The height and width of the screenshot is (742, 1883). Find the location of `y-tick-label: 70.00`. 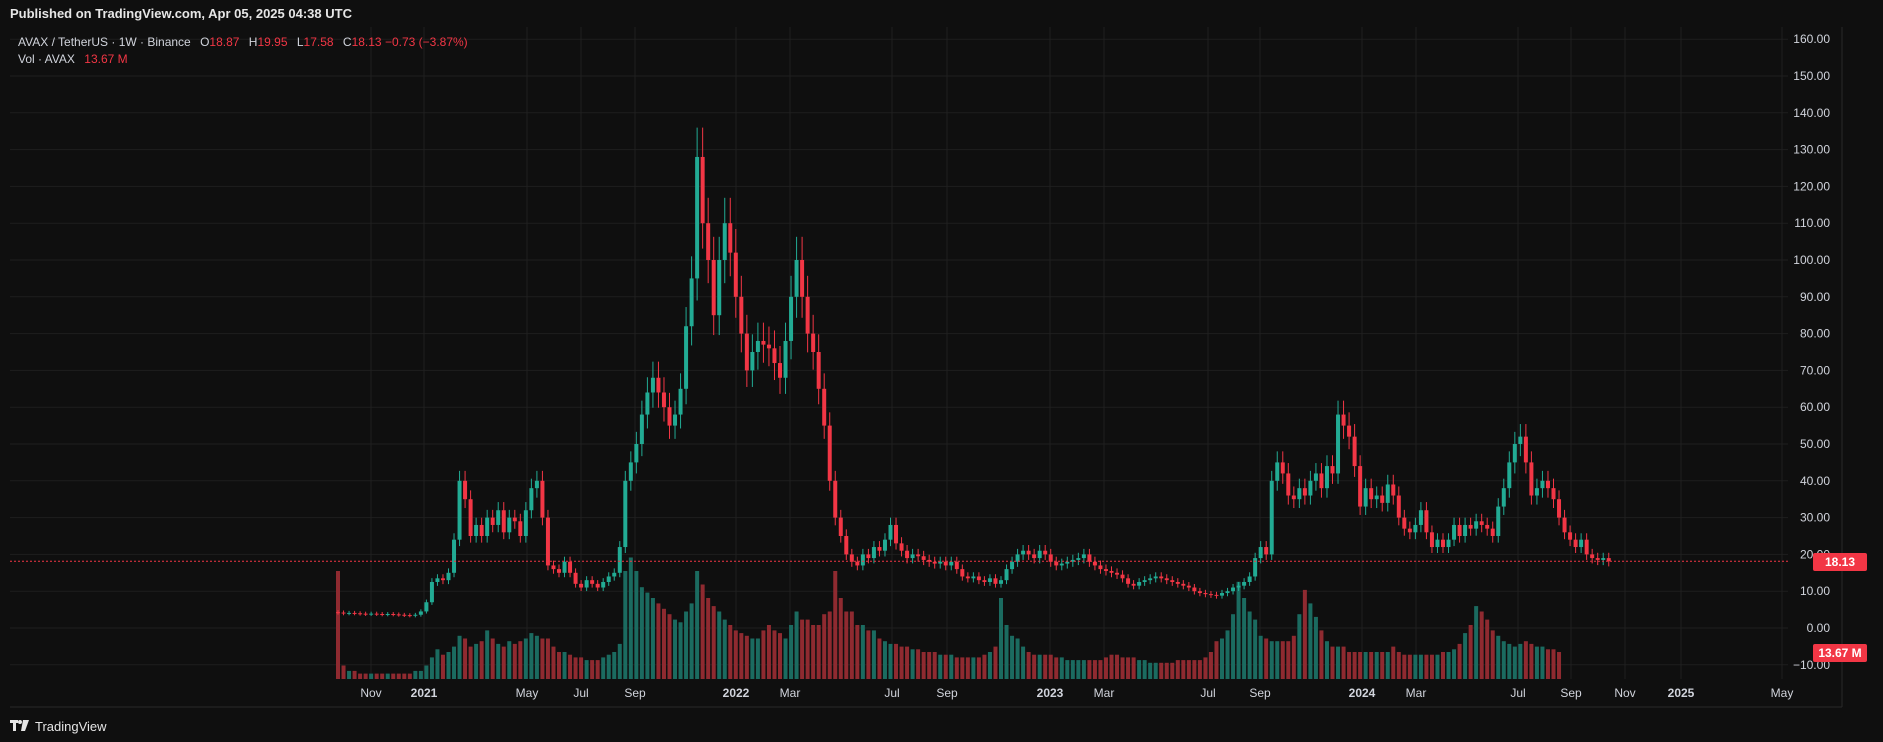

y-tick-label: 70.00 is located at coordinates (1815, 370).